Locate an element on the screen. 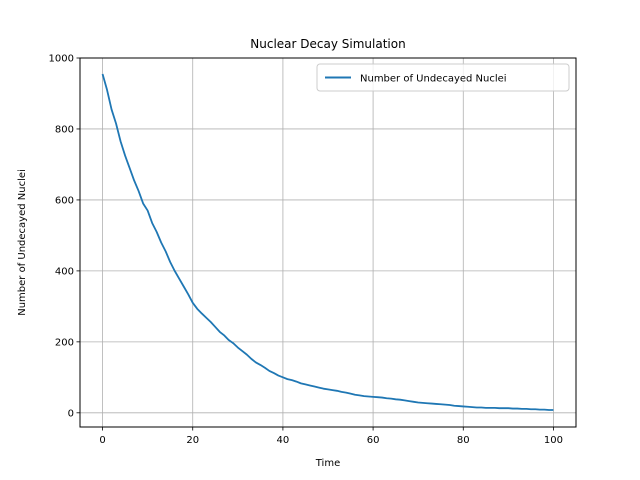 This screenshot has width=640, height=480. y-tick-label: 800 is located at coordinates (64, 129).